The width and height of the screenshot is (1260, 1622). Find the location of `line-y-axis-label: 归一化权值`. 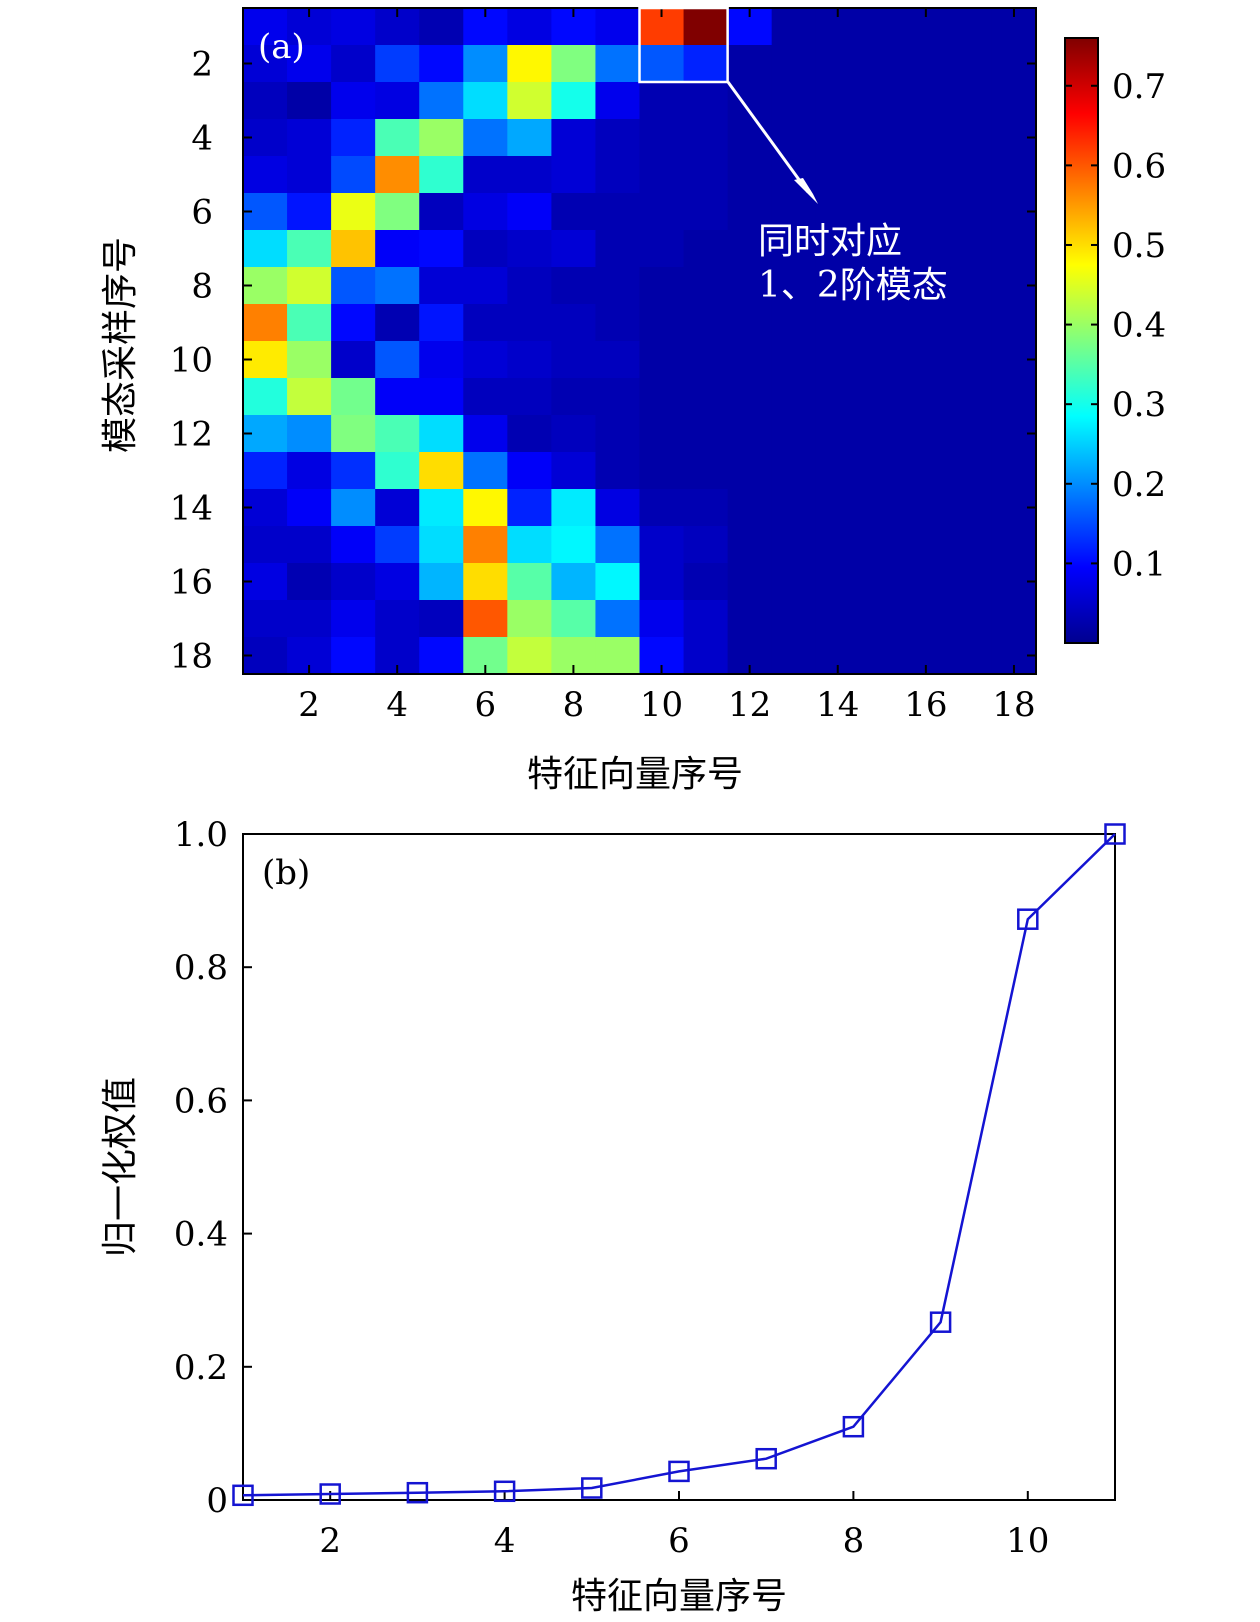

line-y-axis-label: 归一化权值 is located at coordinates (120, 1167).